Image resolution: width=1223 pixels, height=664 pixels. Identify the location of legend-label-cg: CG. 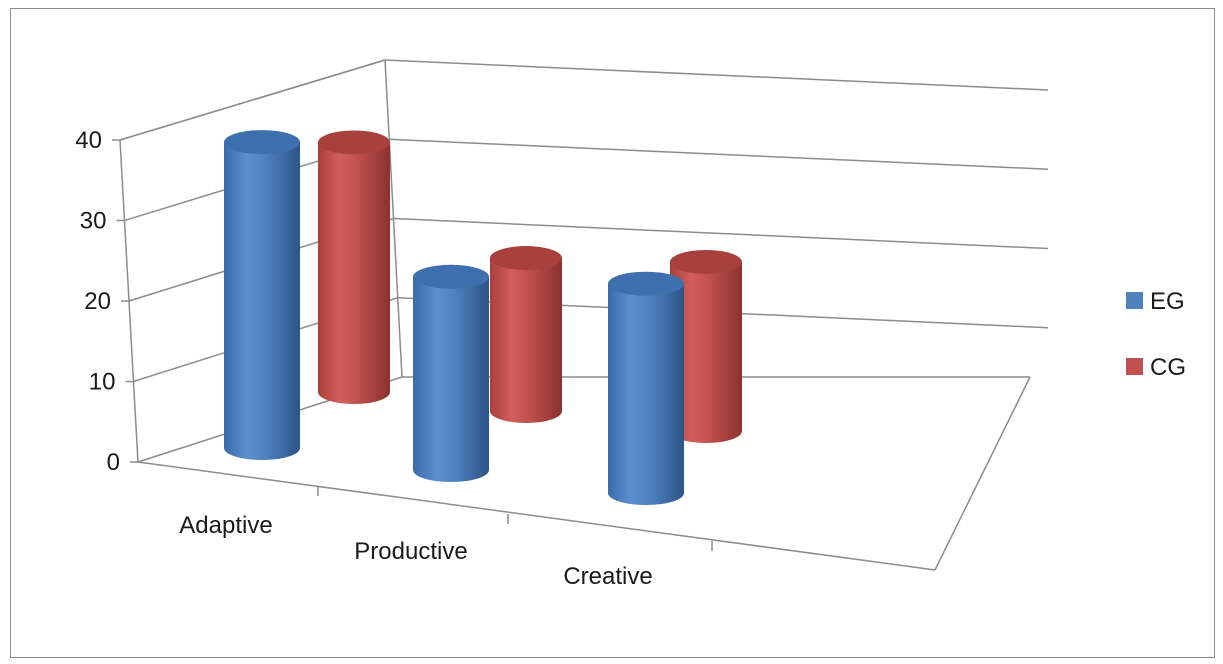
(1168, 367).